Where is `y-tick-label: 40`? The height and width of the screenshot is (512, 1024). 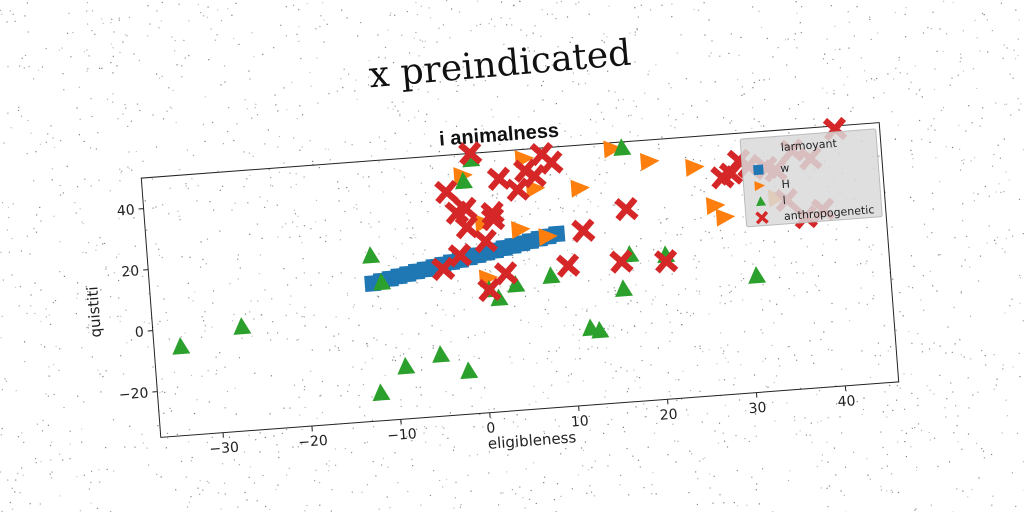 y-tick-label: 40 is located at coordinates (125, 210).